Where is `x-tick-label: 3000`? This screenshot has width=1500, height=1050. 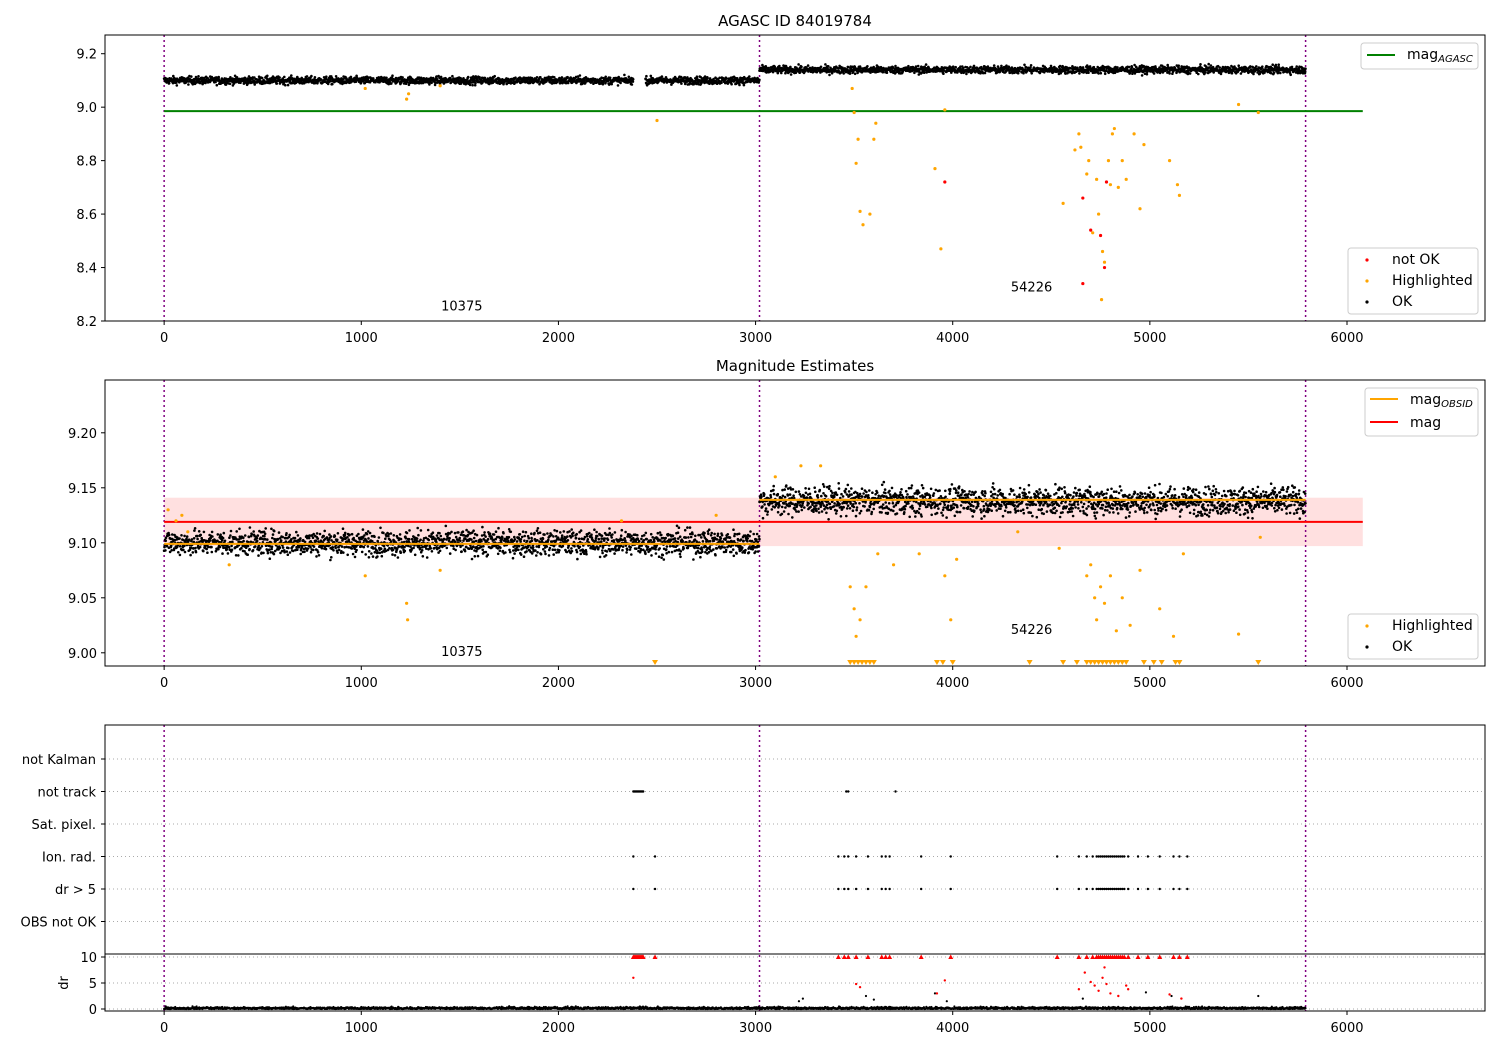 x-tick-label: 3000 is located at coordinates (755, 338).